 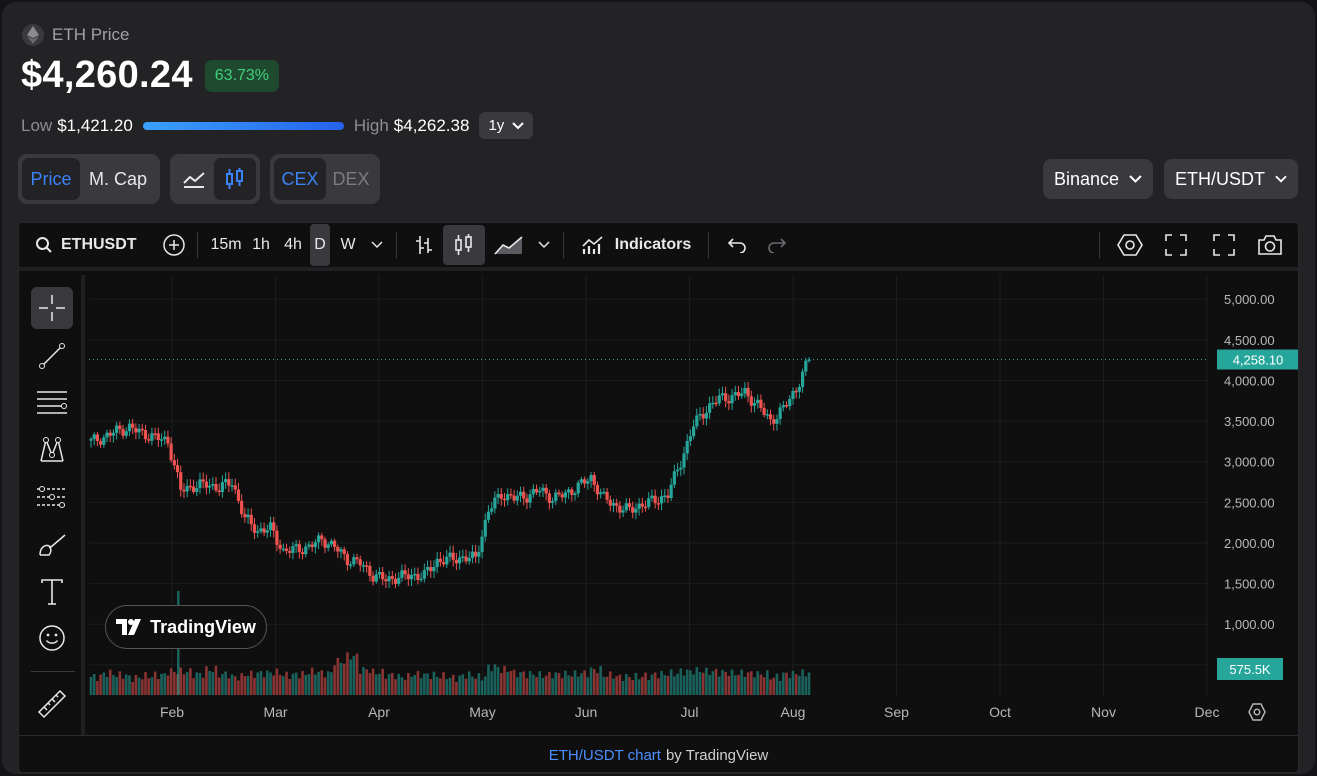 I want to click on area-style-button, so click(x=509, y=245).